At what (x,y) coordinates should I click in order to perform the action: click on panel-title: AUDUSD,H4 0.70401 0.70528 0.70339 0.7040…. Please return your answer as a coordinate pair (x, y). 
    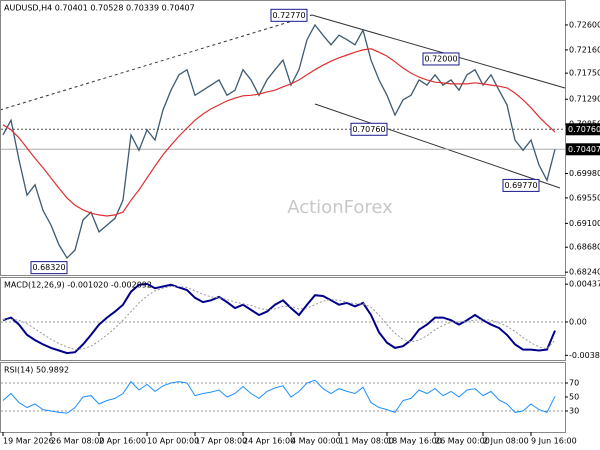
    Looking at the image, I should click on (99, 8).